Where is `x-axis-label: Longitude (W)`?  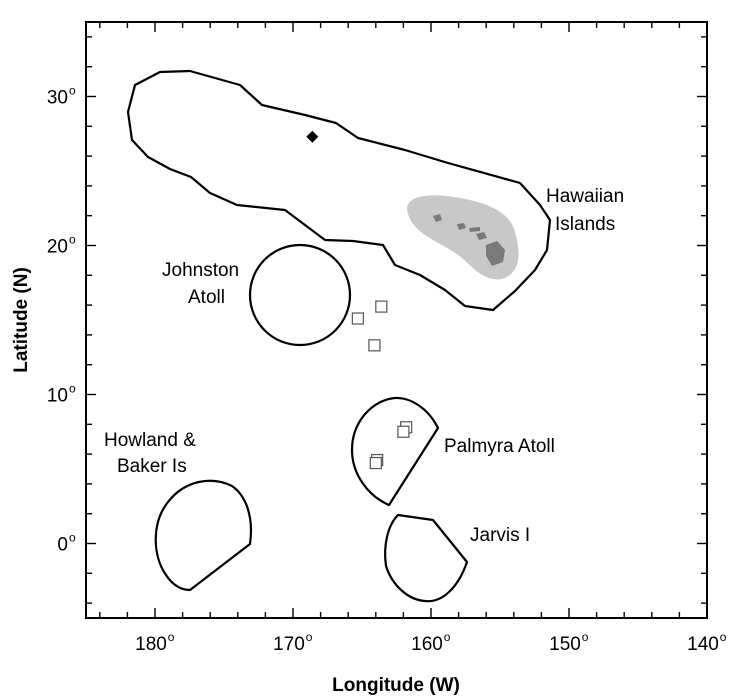 x-axis-label: Longitude (W) is located at coordinates (396, 685).